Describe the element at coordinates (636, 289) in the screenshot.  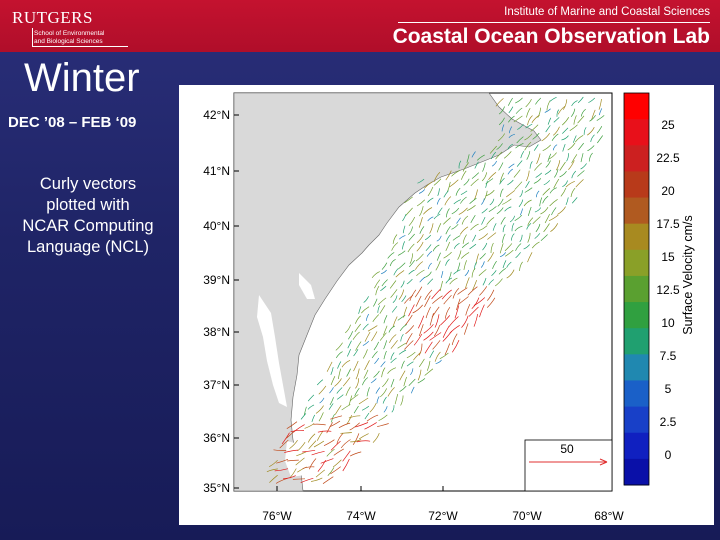
I see `colorbar-frame` at that location.